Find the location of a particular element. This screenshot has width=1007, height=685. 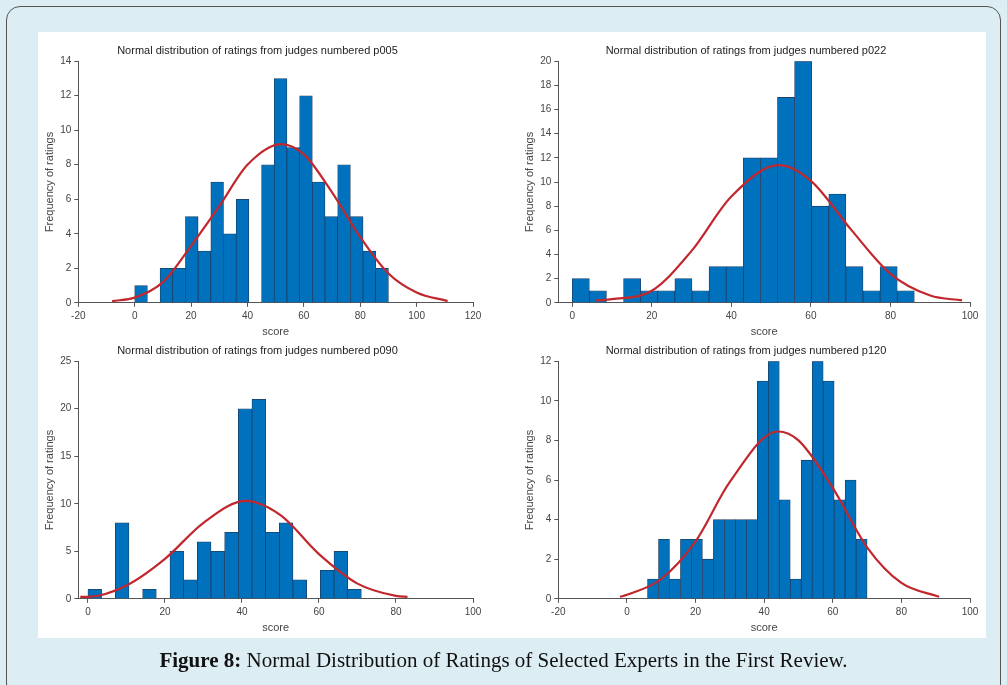

chart-title: Normal distribution of ratings from judges numbered p005 is located at coordinates (257, 49).